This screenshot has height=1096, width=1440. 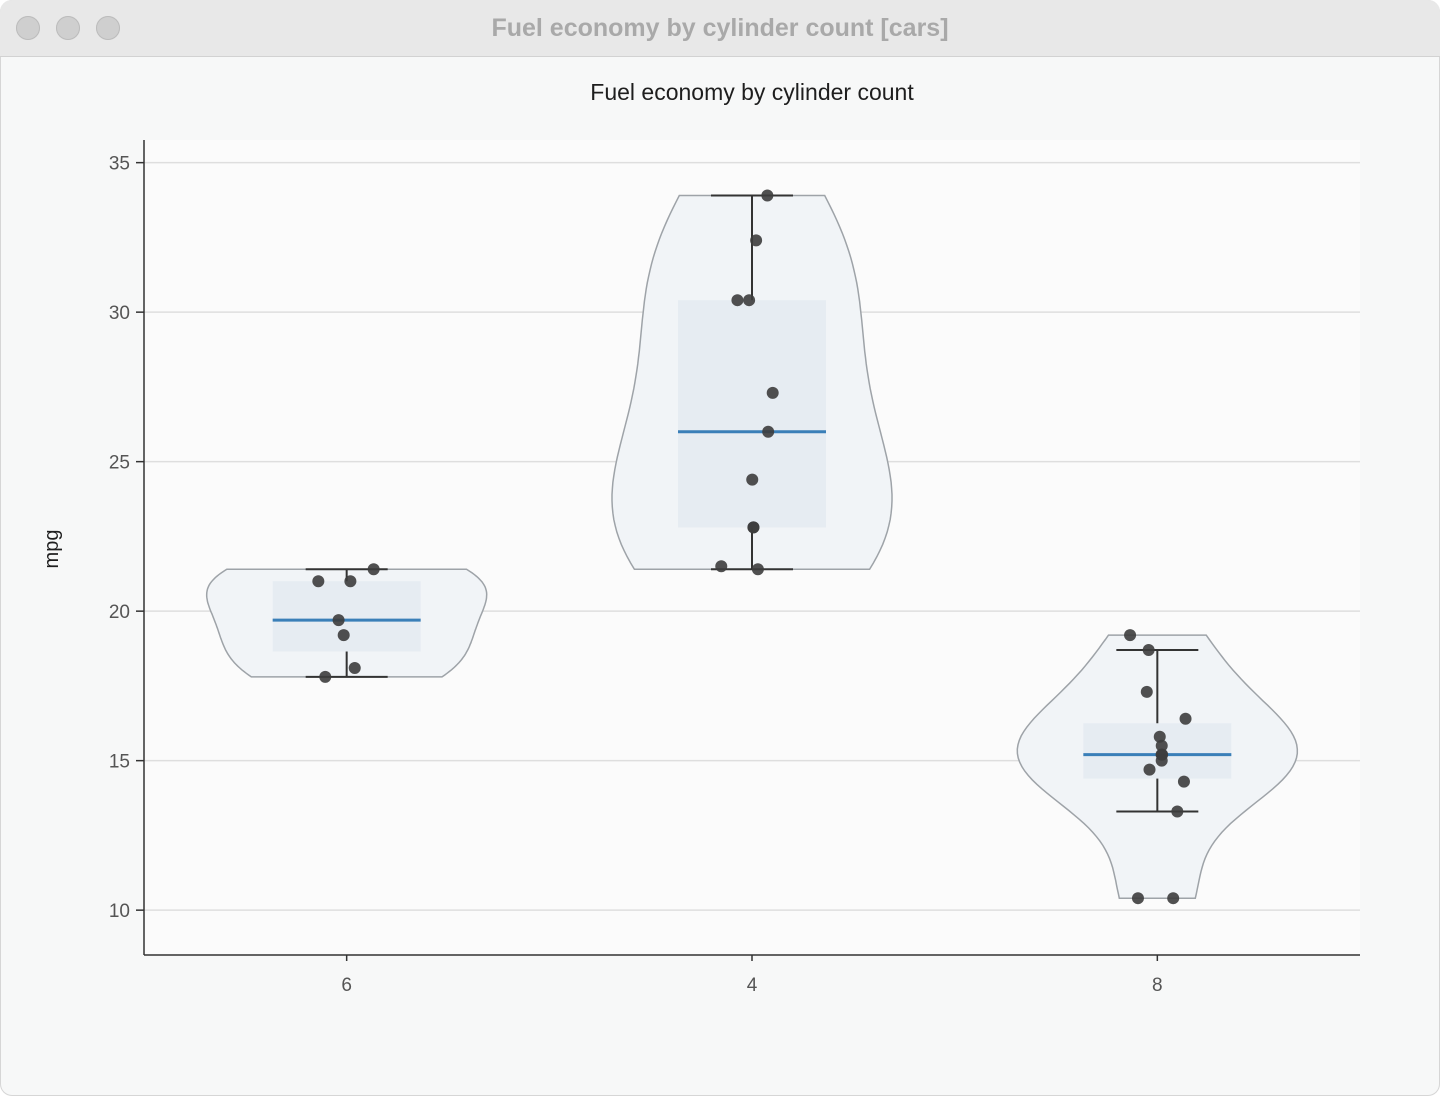 I want to click on minimize-window-button, so click(x=68, y=28).